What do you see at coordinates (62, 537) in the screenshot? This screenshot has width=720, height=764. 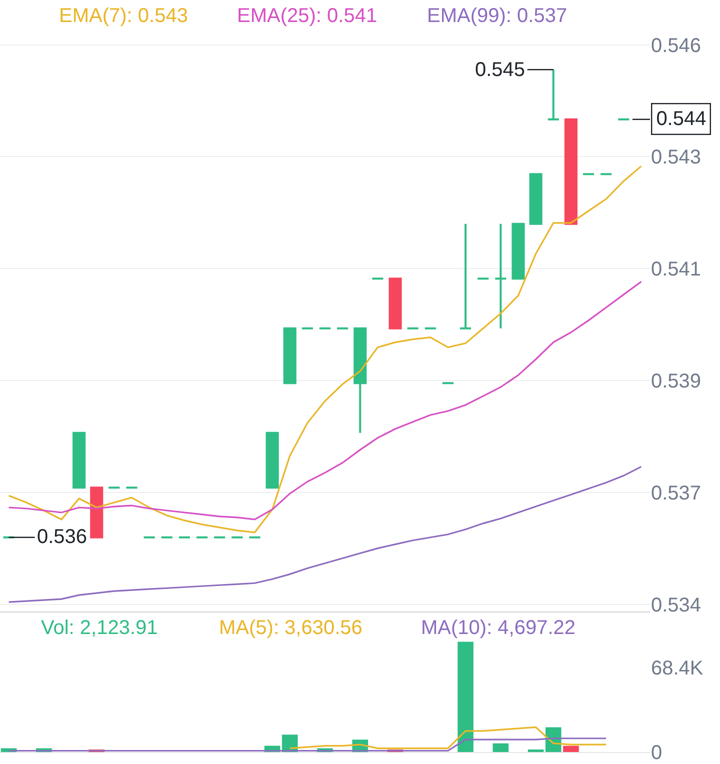 I see `annotation: 0.536` at bounding box center [62, 537].